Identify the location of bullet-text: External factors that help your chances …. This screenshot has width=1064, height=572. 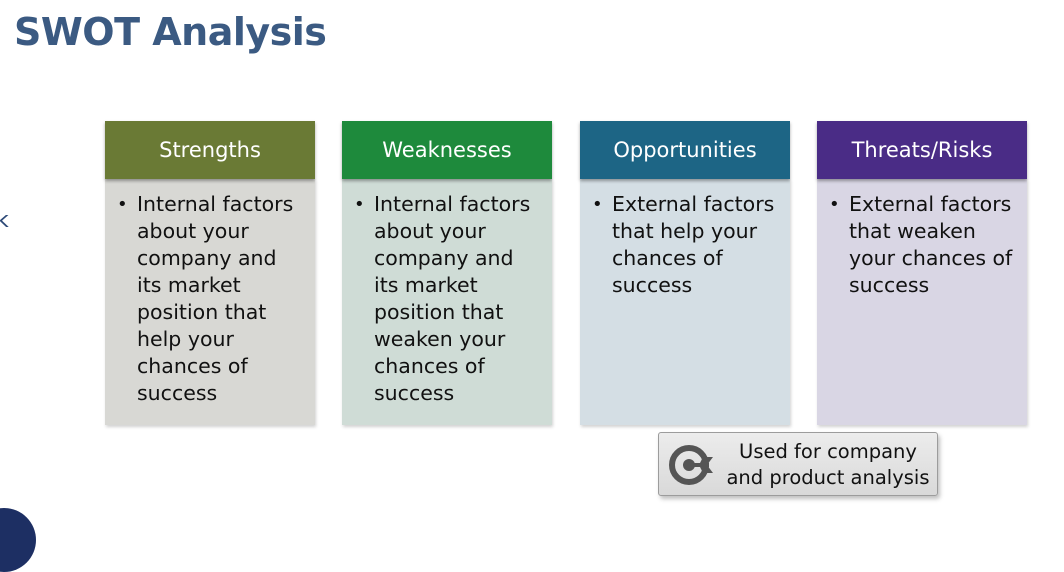
(693, 244).